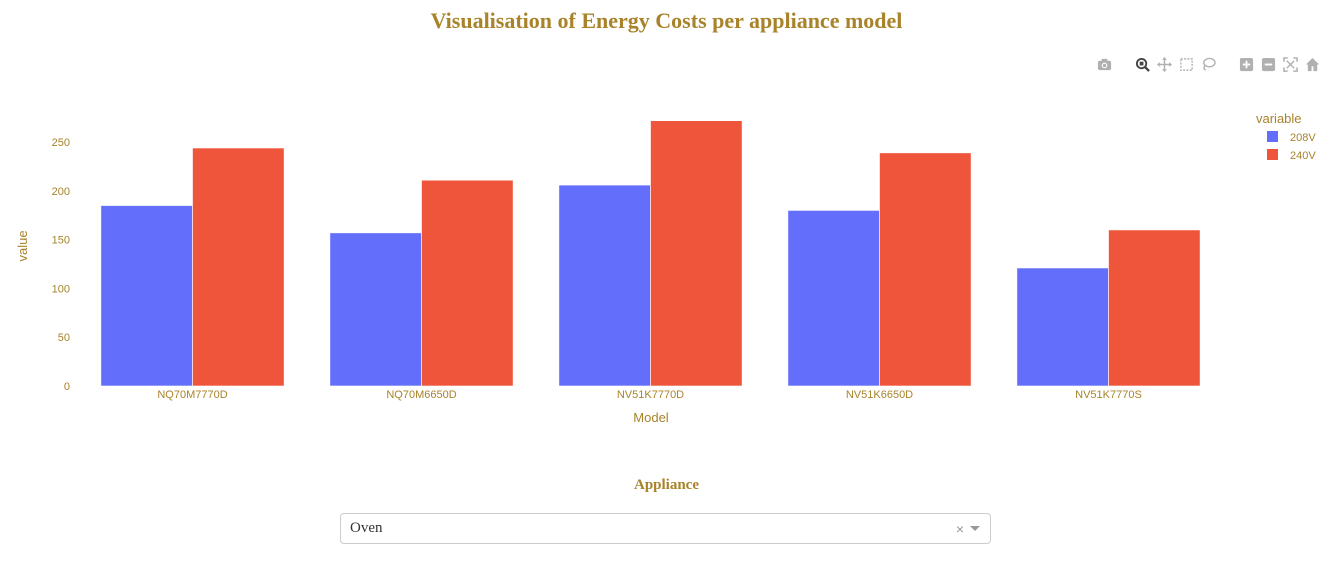 The image size is (1338, 563). I want to click on box-select-icon, so click(1186, 64).